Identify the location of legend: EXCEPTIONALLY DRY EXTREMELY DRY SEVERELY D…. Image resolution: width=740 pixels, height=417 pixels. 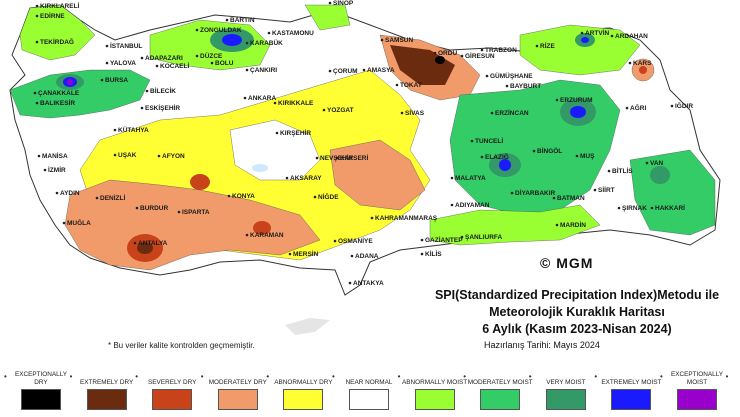
(370, 392).